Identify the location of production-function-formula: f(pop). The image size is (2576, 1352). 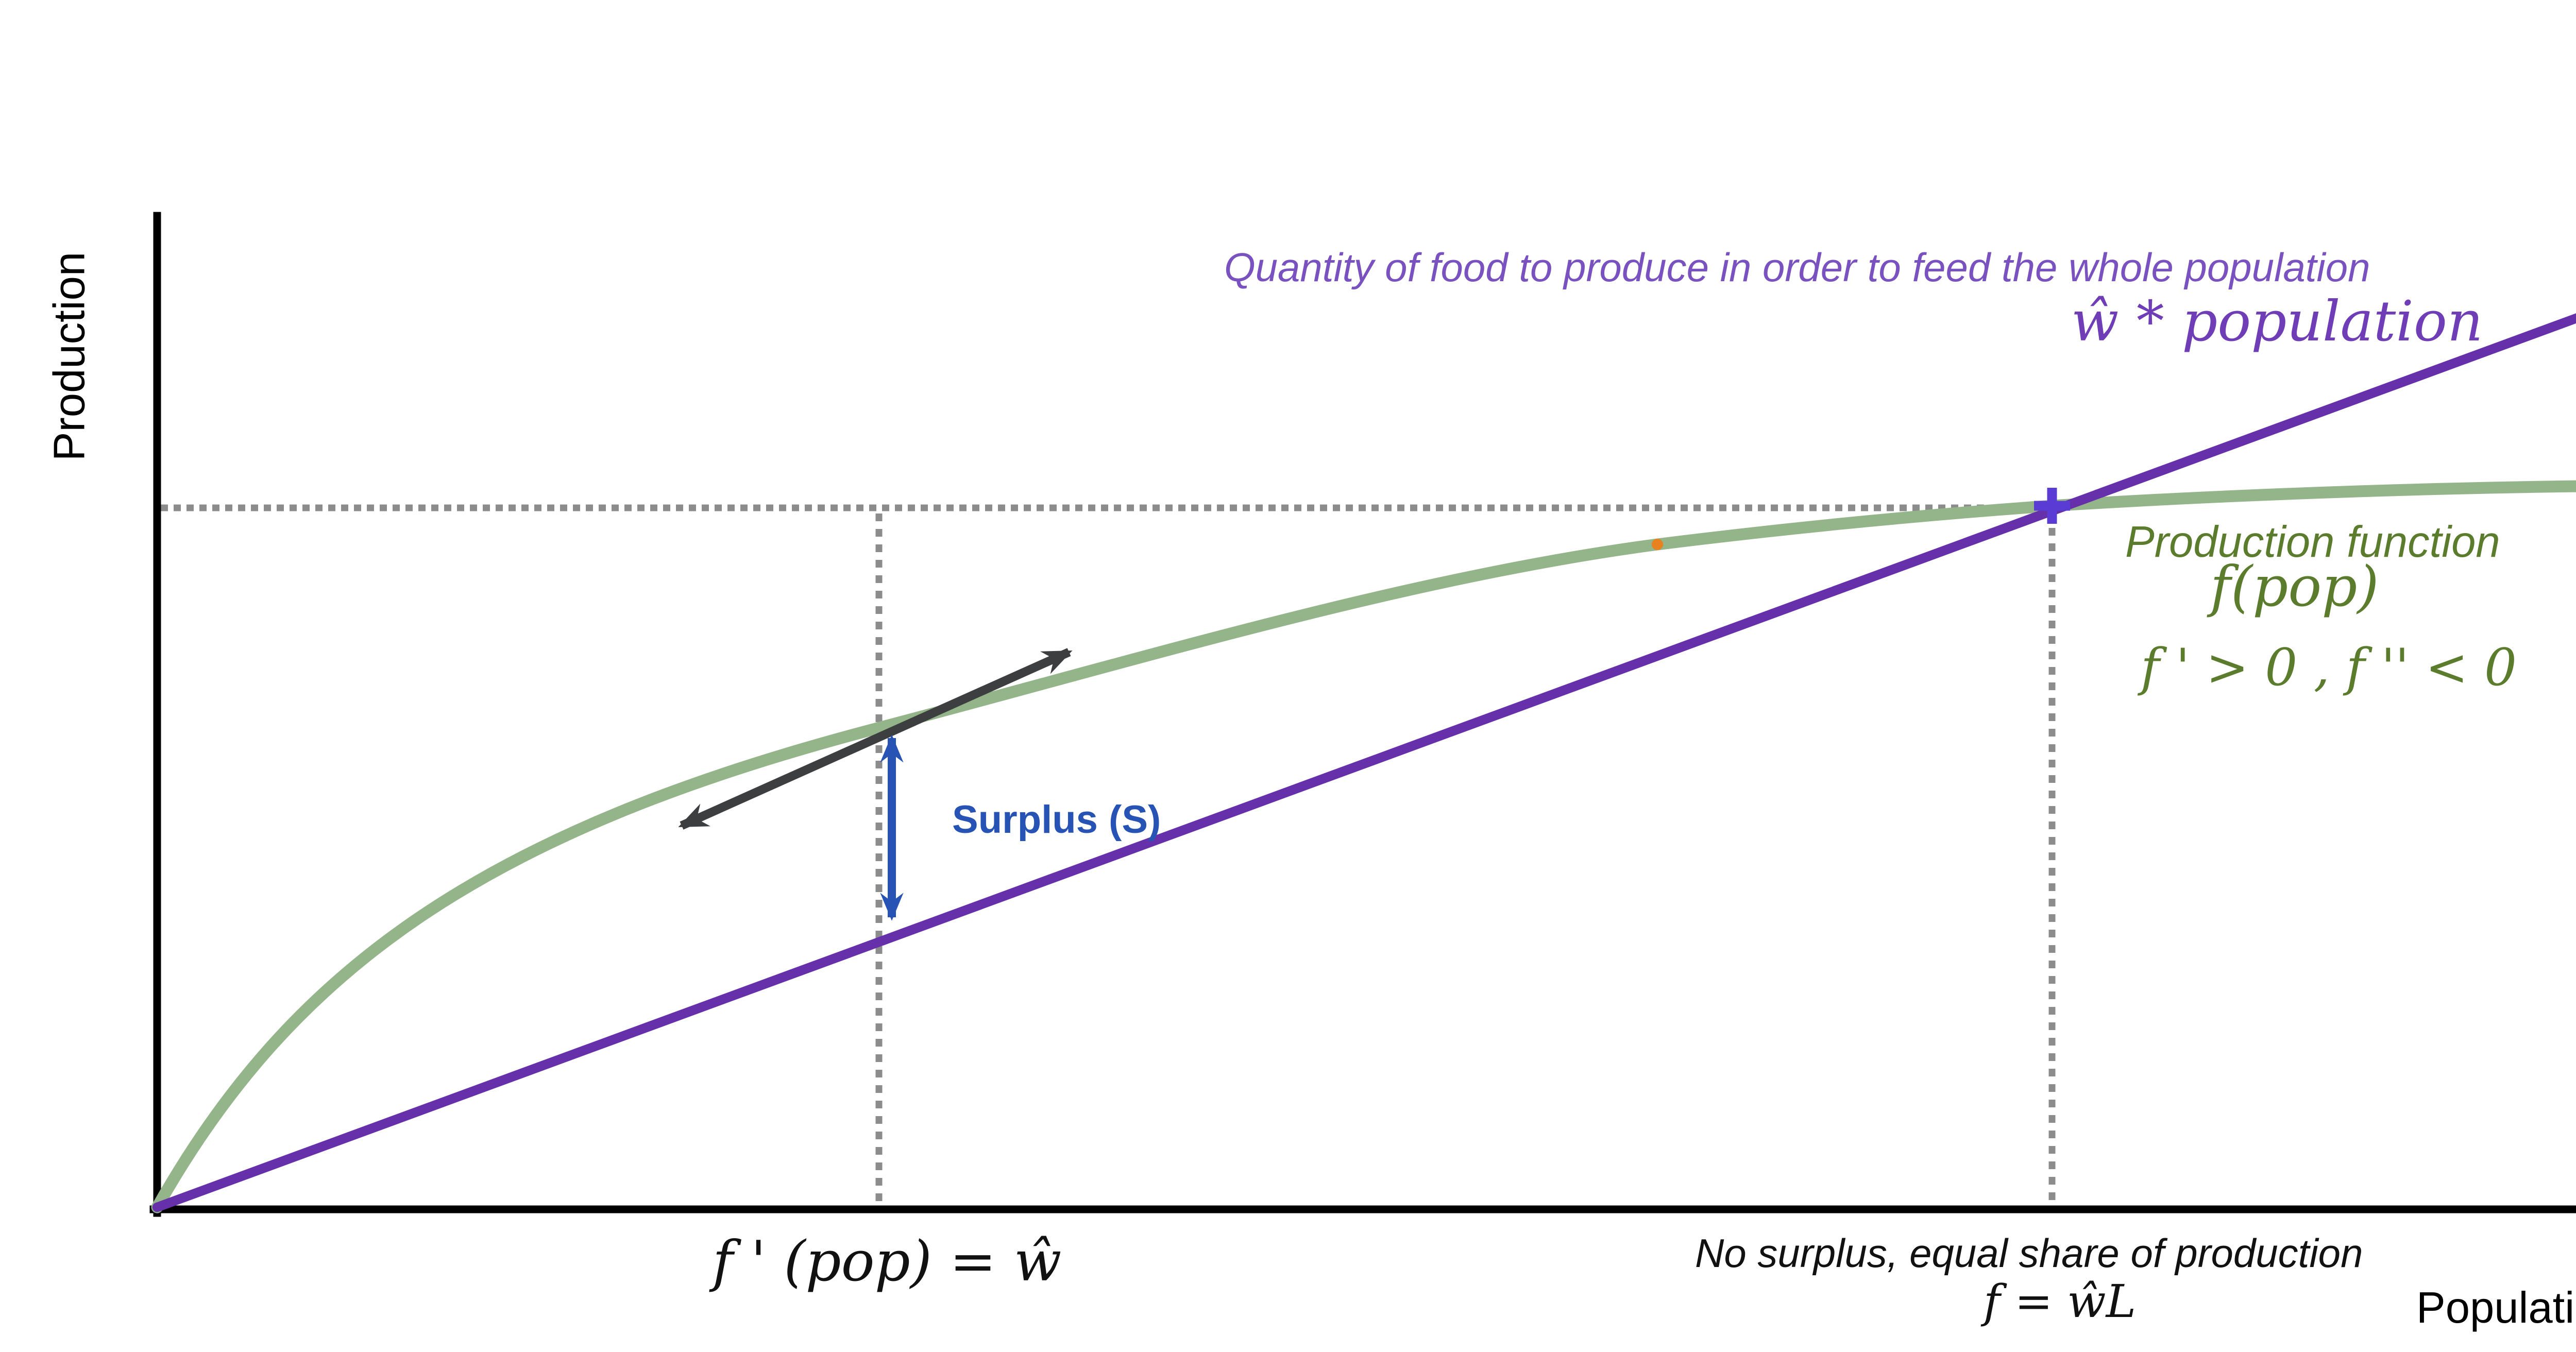
(2294, 587).